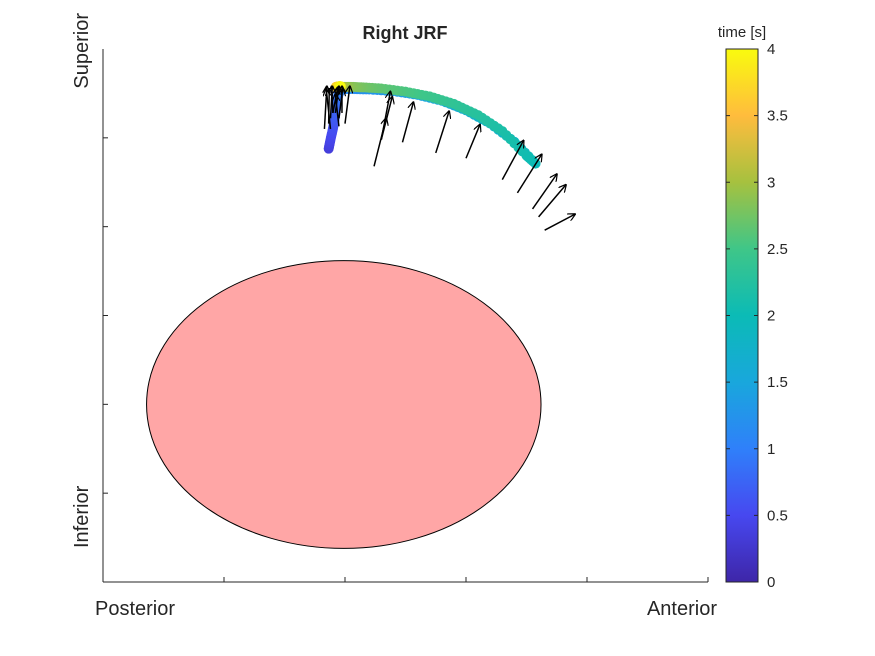 This screenshot has width=875, height=656. I want to click on y-tick-marks, so click(105, 315).